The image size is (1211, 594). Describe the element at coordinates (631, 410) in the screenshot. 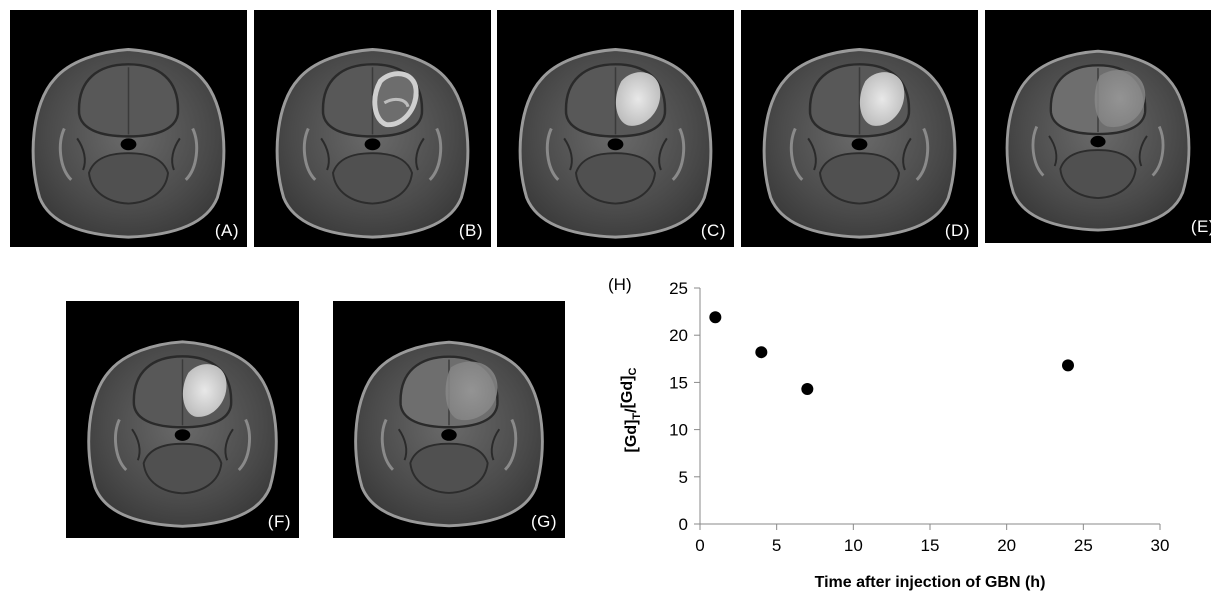

I see `y-axis-label: [Gd]T/[Gd]C` at that location.